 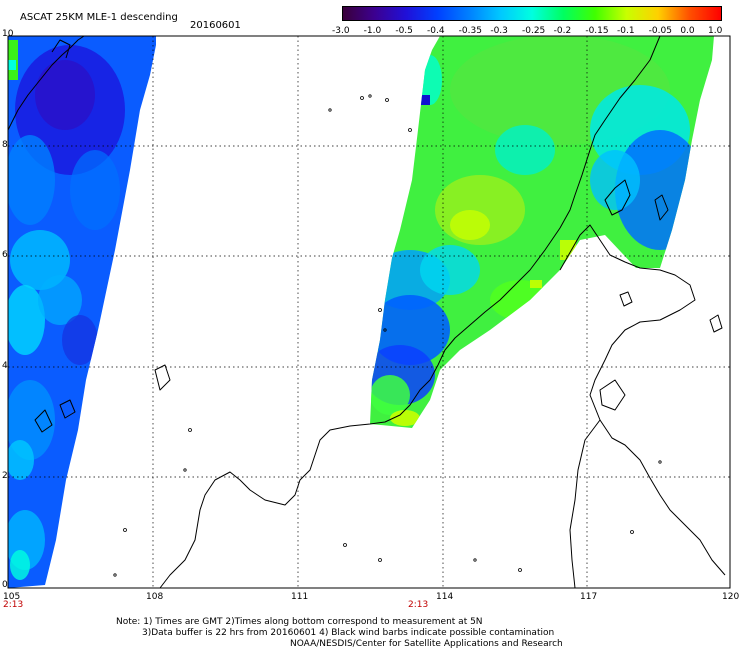 I want to click on lon-label-120: 120, so click(x=731, y=597).